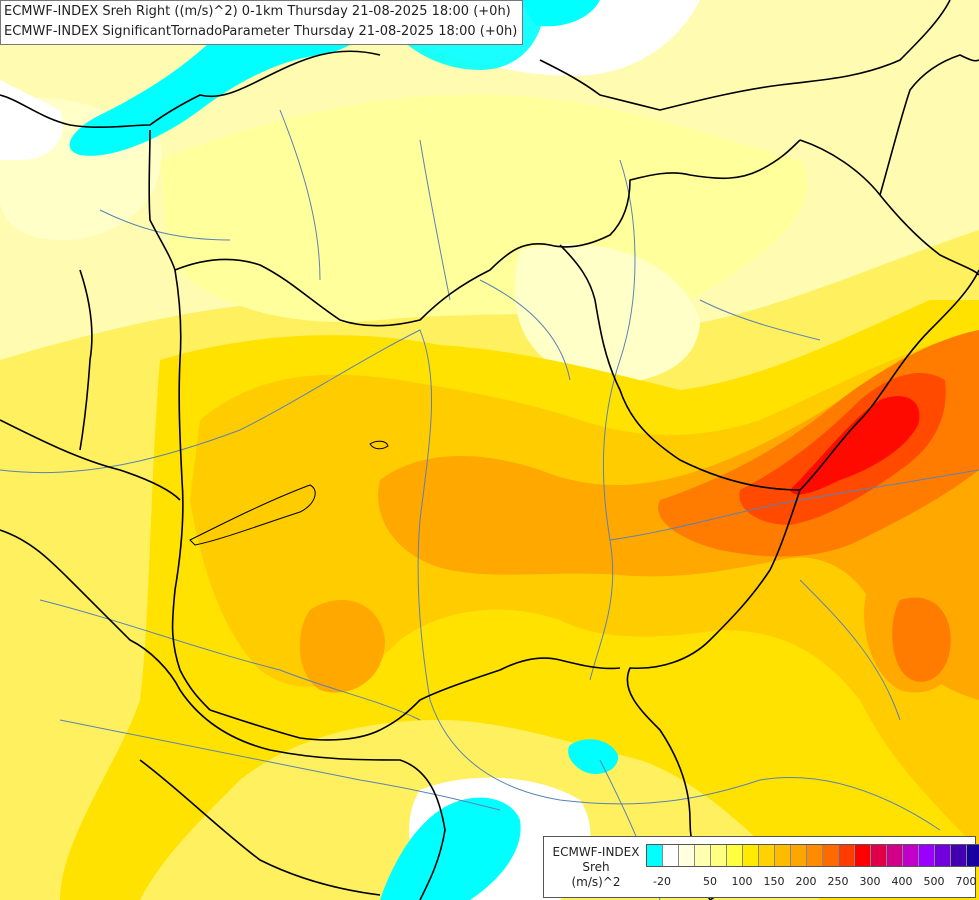 This screenshot has width=979, height=900. What do you see at coordinates (929, 125) in the screenshot?
I see `border-ne-romania` at bounding box center [929, 125].